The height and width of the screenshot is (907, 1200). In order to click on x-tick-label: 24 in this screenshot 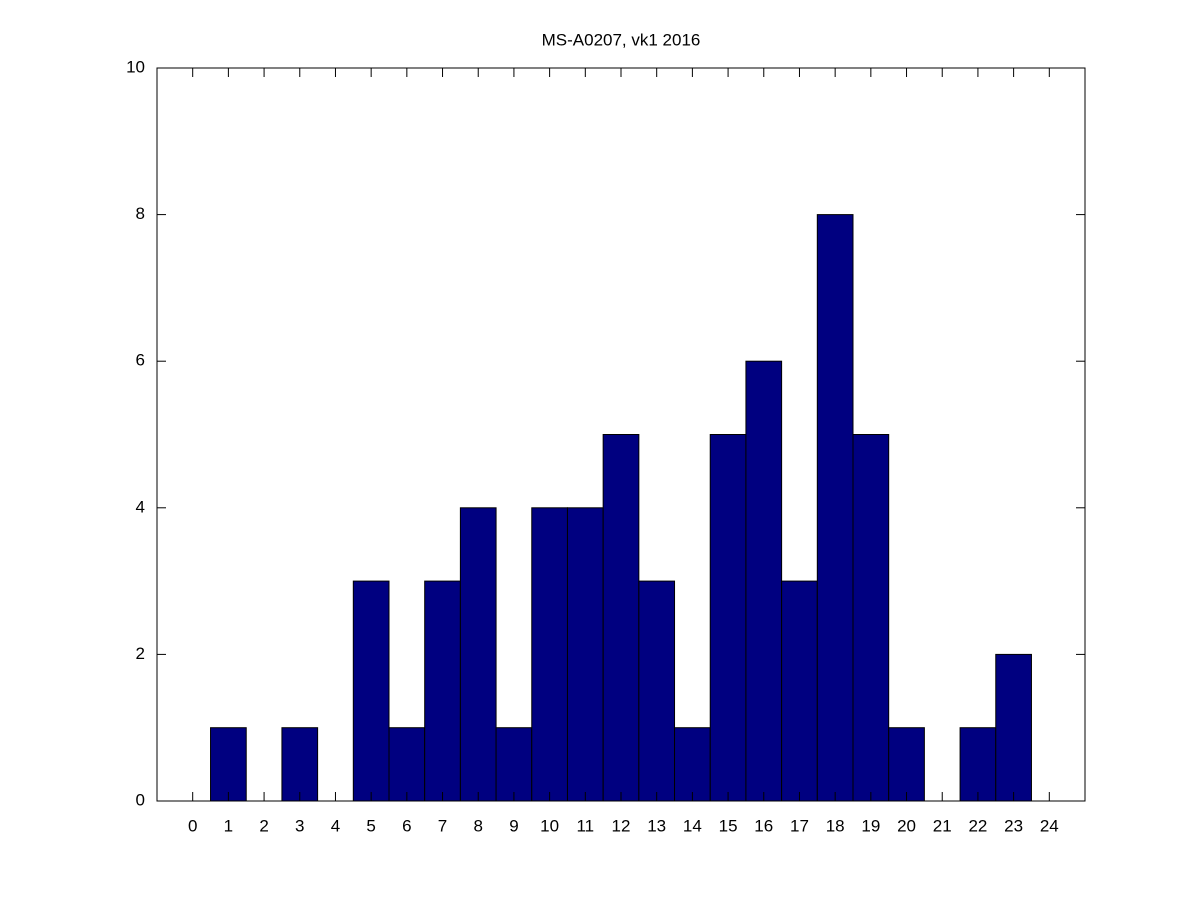, I will do `click(1049, 825)`.